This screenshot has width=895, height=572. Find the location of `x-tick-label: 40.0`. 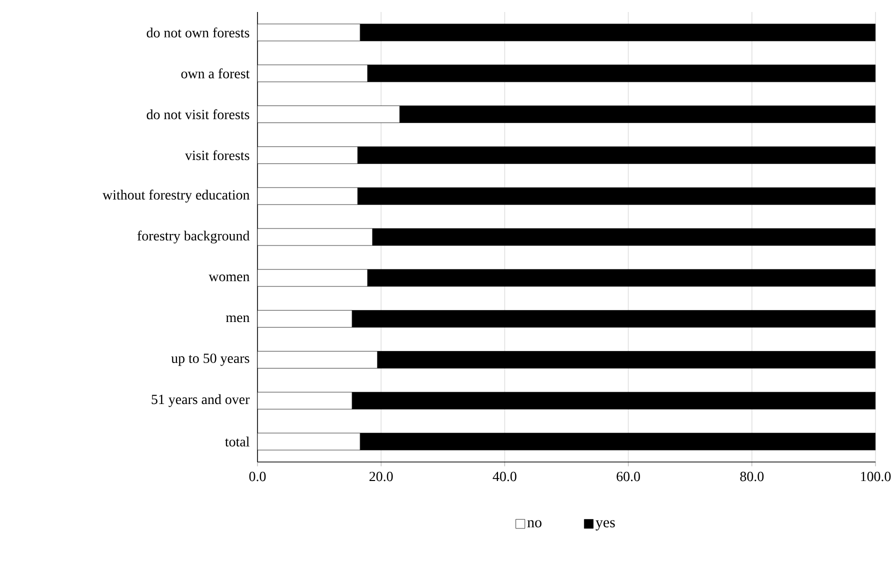

x-tick-label: 40.0 is located at coordinates (504, 477).